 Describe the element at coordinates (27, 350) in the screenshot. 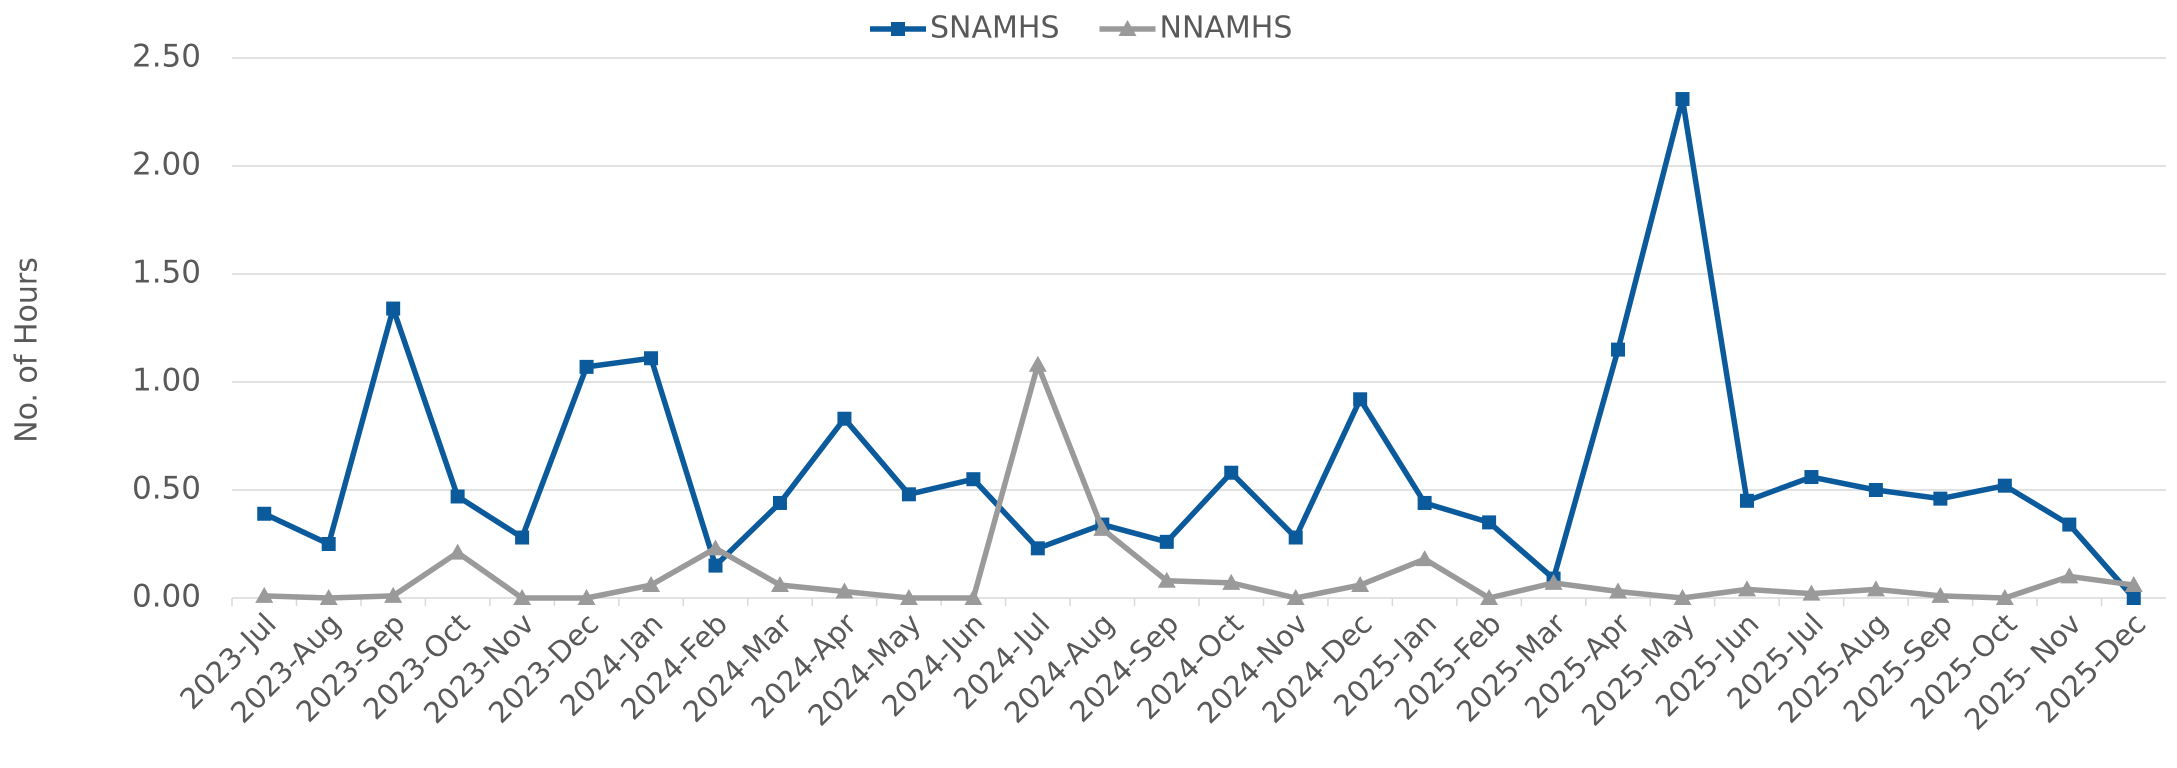

I see `y-axis-title: No. of Hours` at that location.